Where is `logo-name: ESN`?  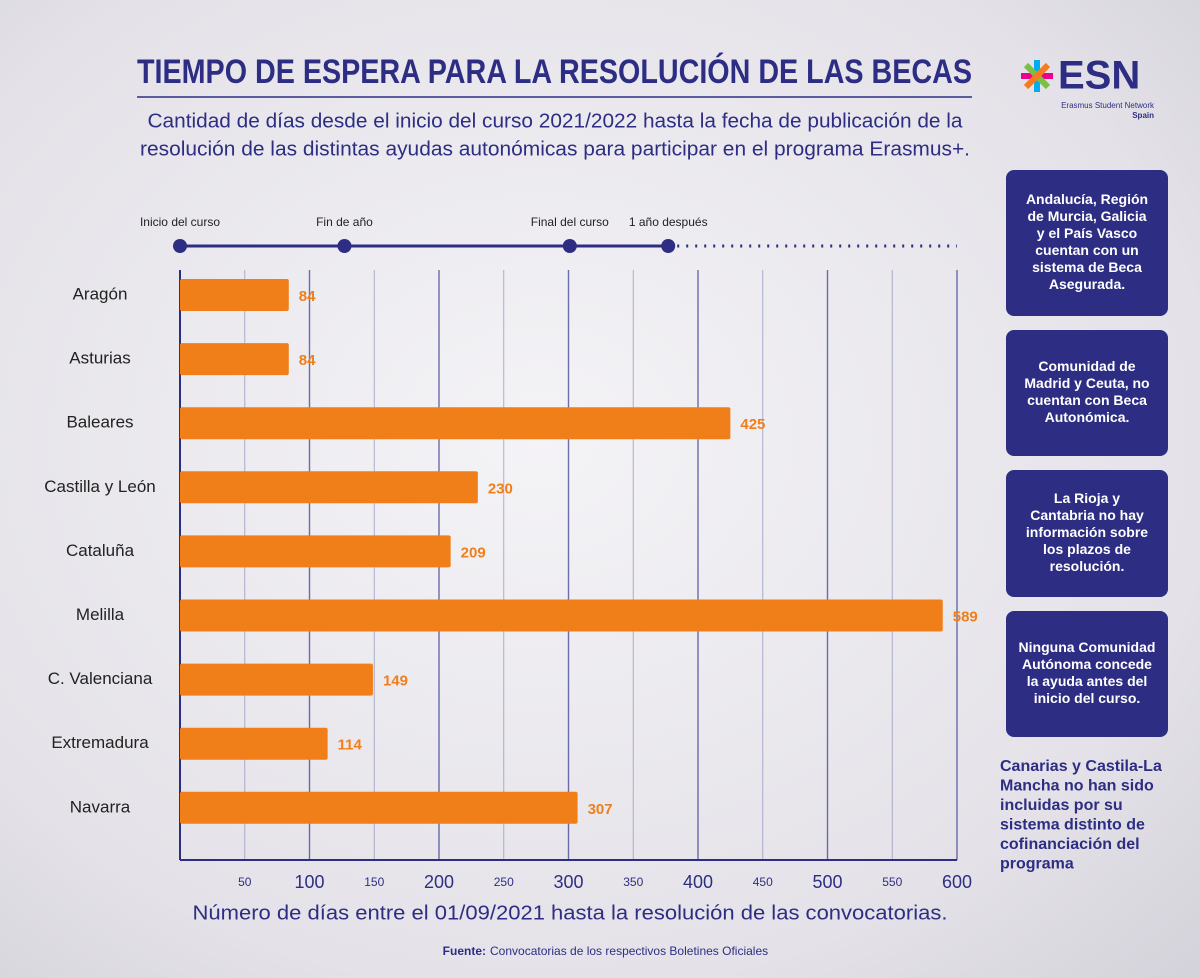
logo-name: ESN is located at coordinates (1099, 76).